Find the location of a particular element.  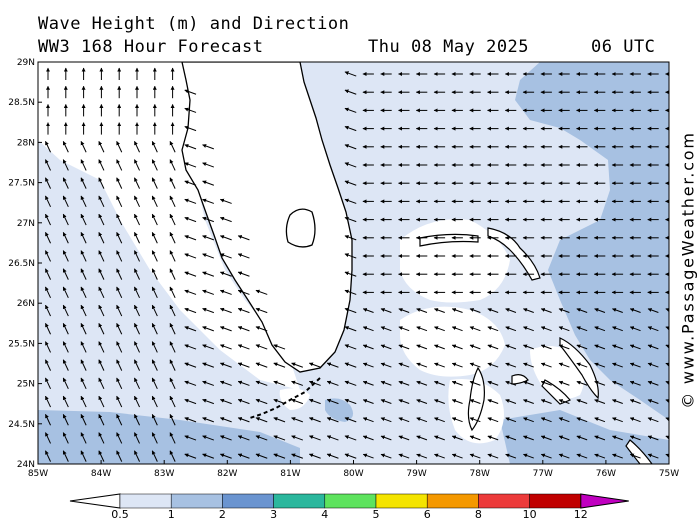

forecast-subtitle: WW3 168 Hour Forecast is located at coordinates (151, 47).